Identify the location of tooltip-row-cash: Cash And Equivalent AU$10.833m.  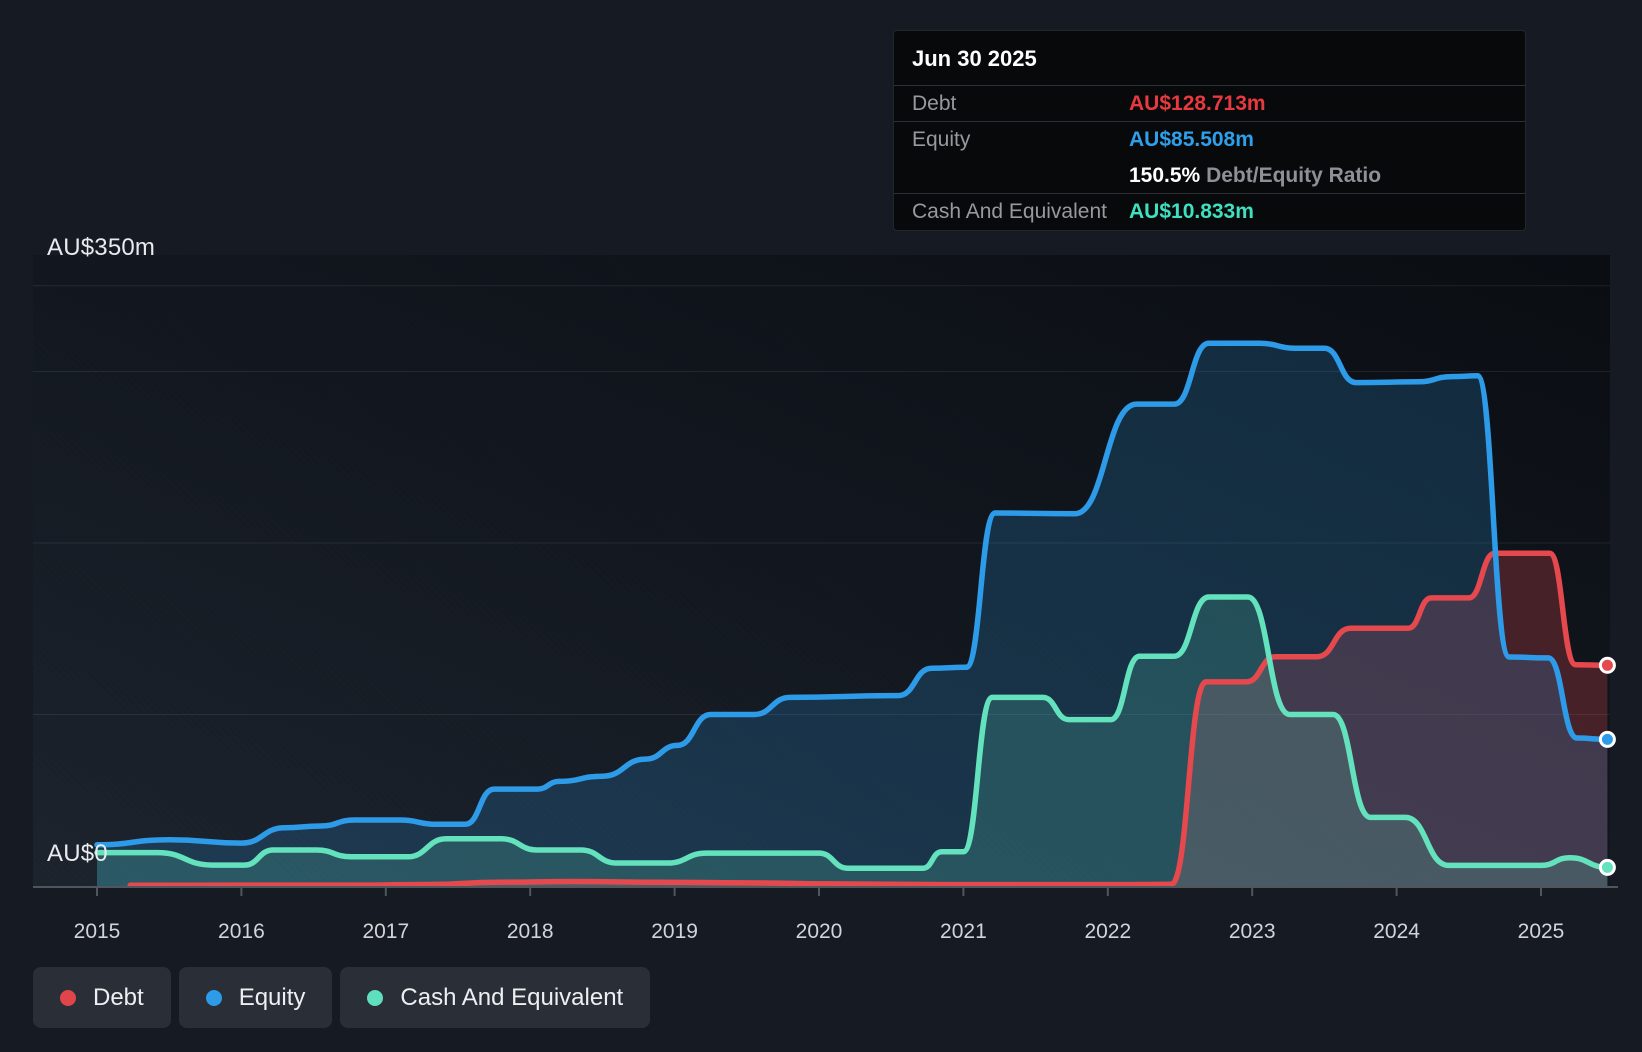
(1209, 212).